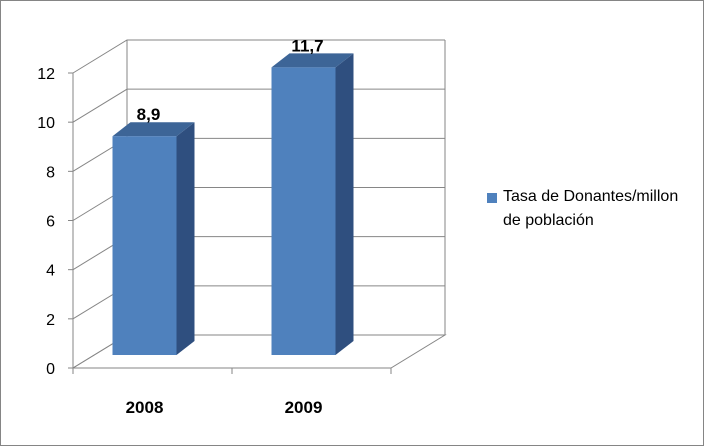 The width and height of the screenshot is (704, 446). Describe the element at coordinates (312, 60) in the screenshot. I see `bar-top-2009` at that location.